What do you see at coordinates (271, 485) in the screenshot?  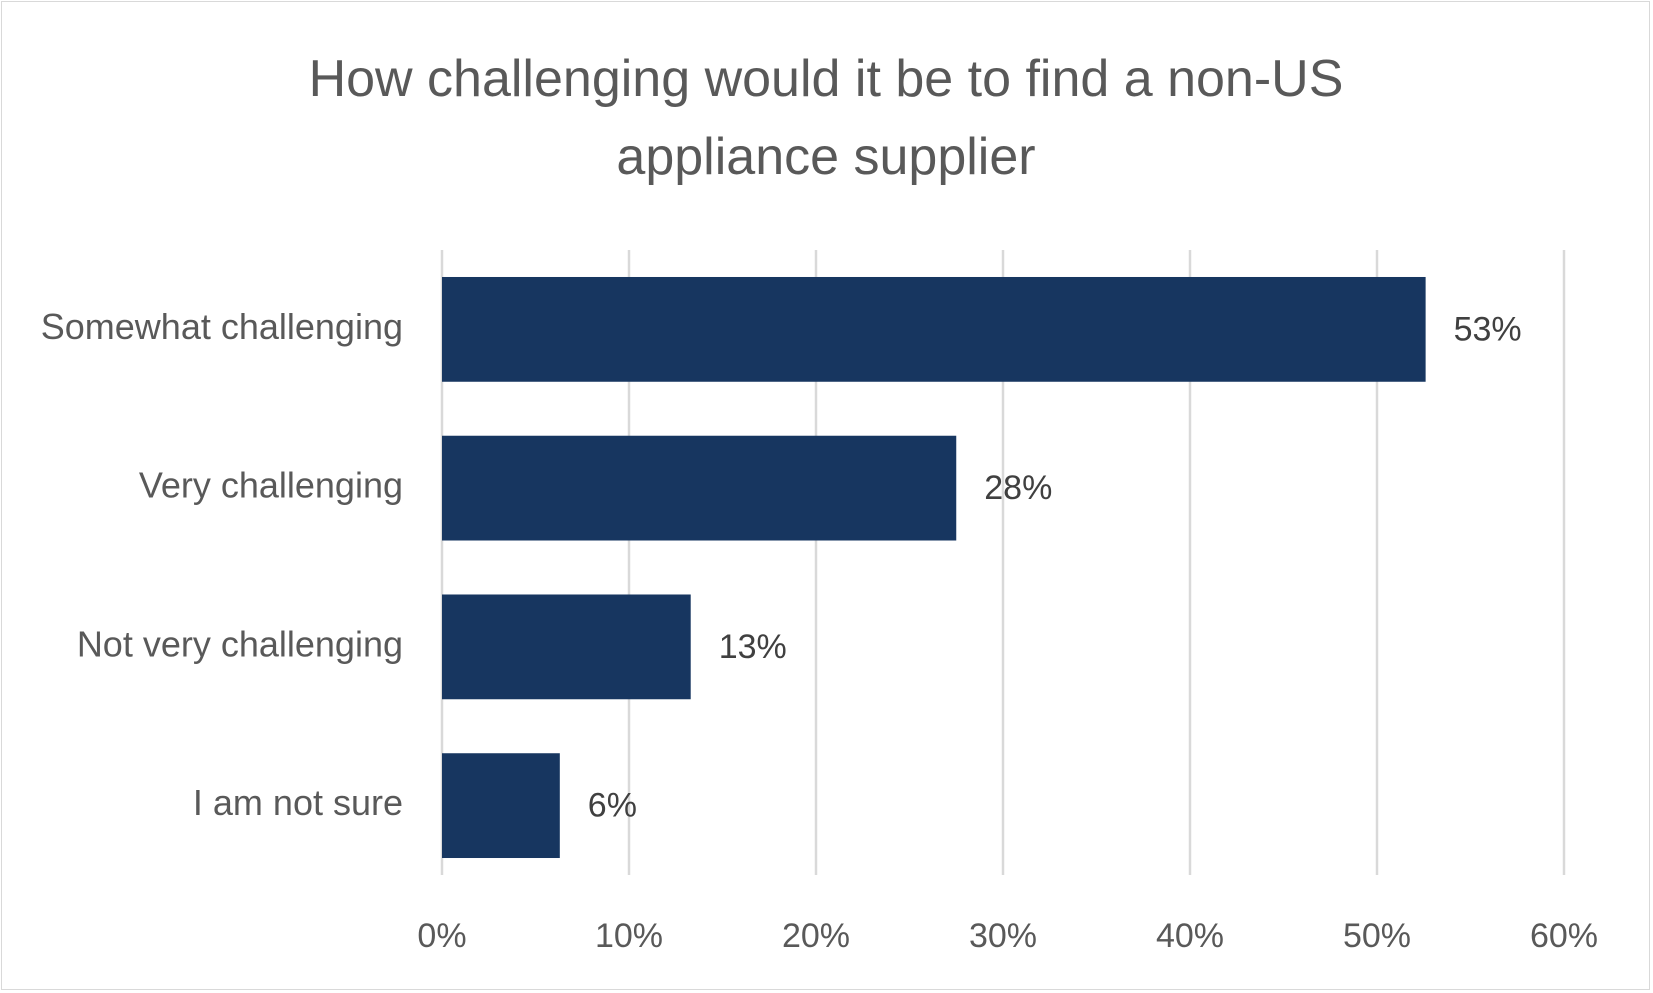 I see `y-tick-label: Very challenging` at bounding box center [271, 485].